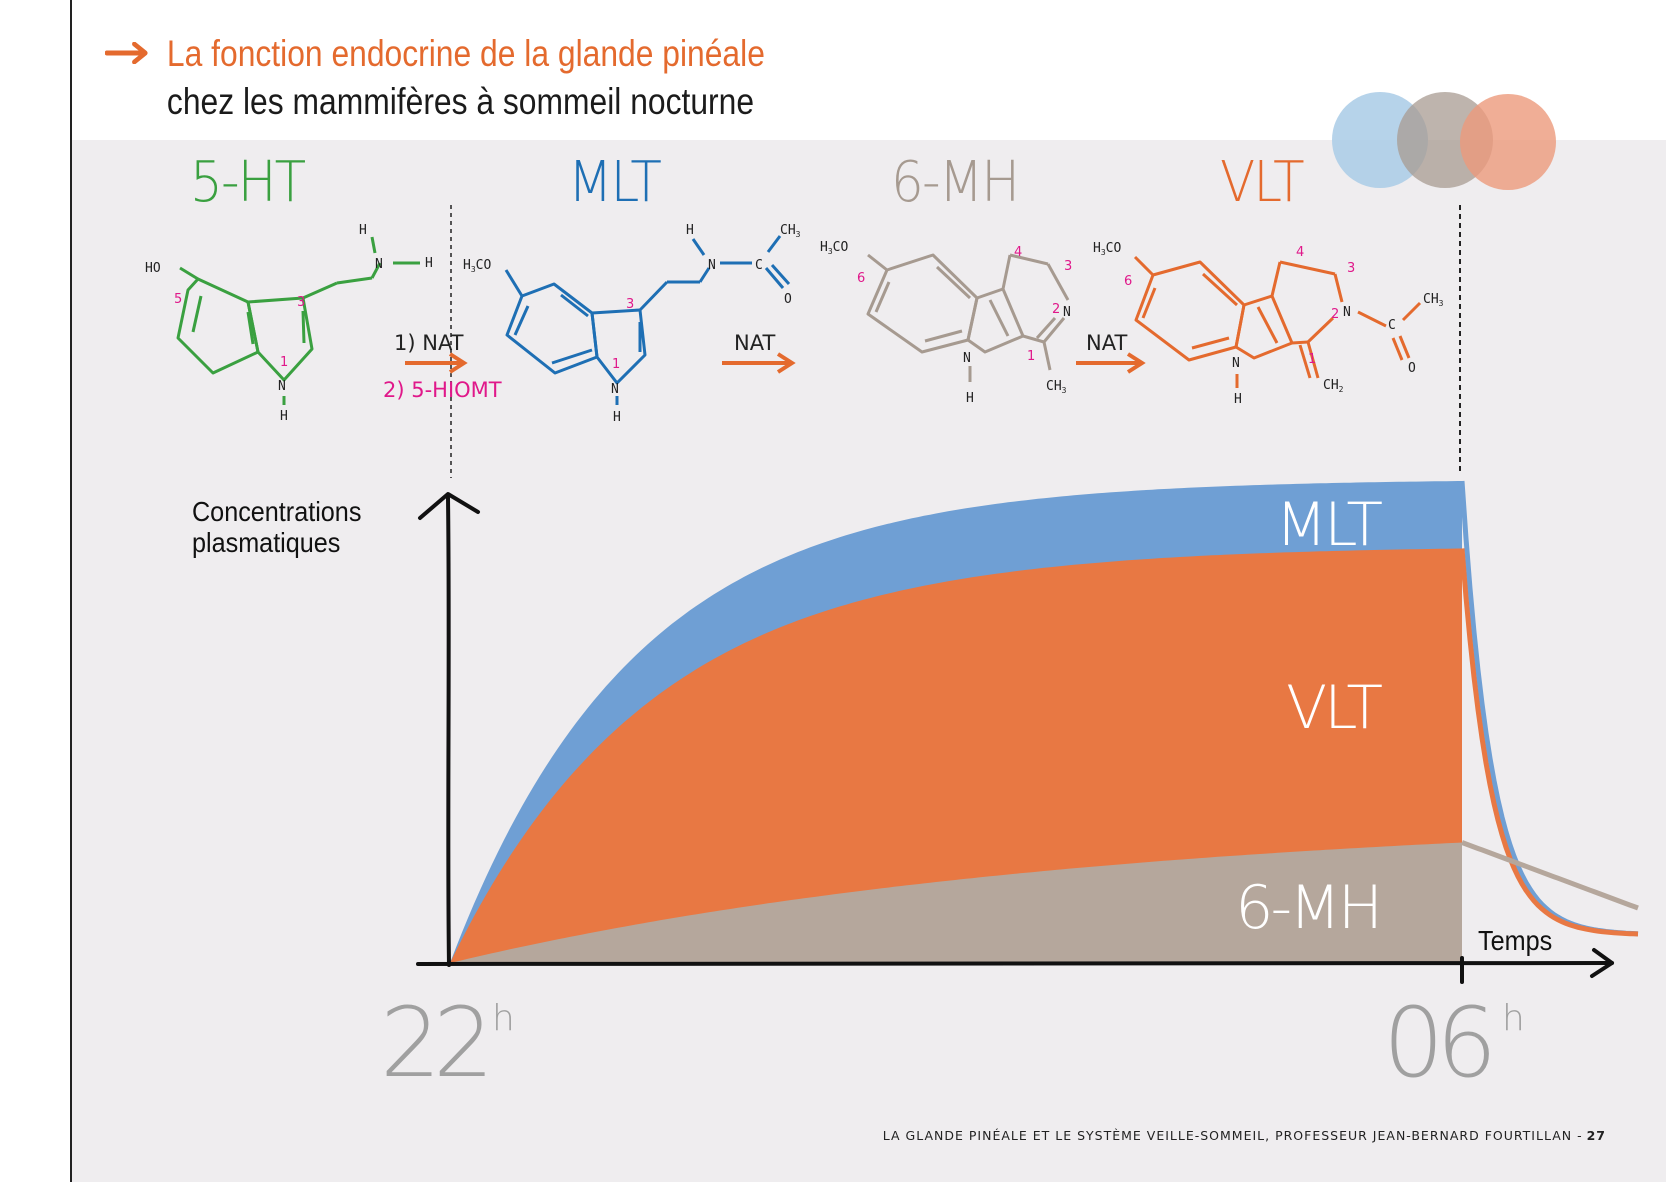 The image size is (1666, 1182). Describe the element at coordinates (1328, 525) in the screenshot. I see `series-label-mlt: MLT` at that location.